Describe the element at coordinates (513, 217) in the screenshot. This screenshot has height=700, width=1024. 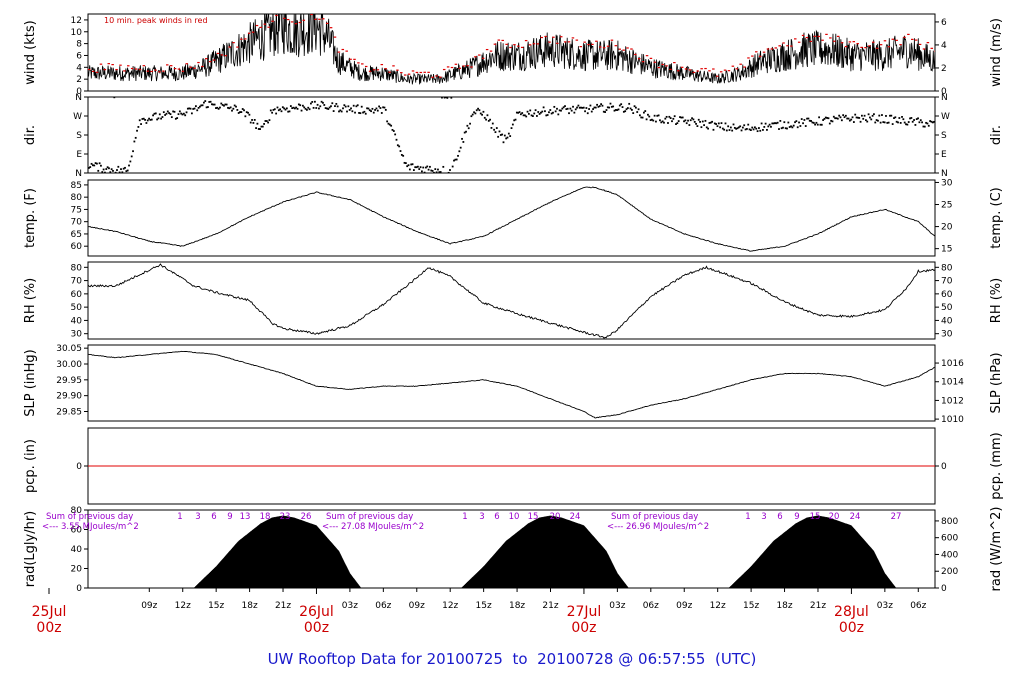
I see `panel-temp: 60 65 70 75 80 85 15 20 25 30 temp. (F) temp. (C)` at that location.